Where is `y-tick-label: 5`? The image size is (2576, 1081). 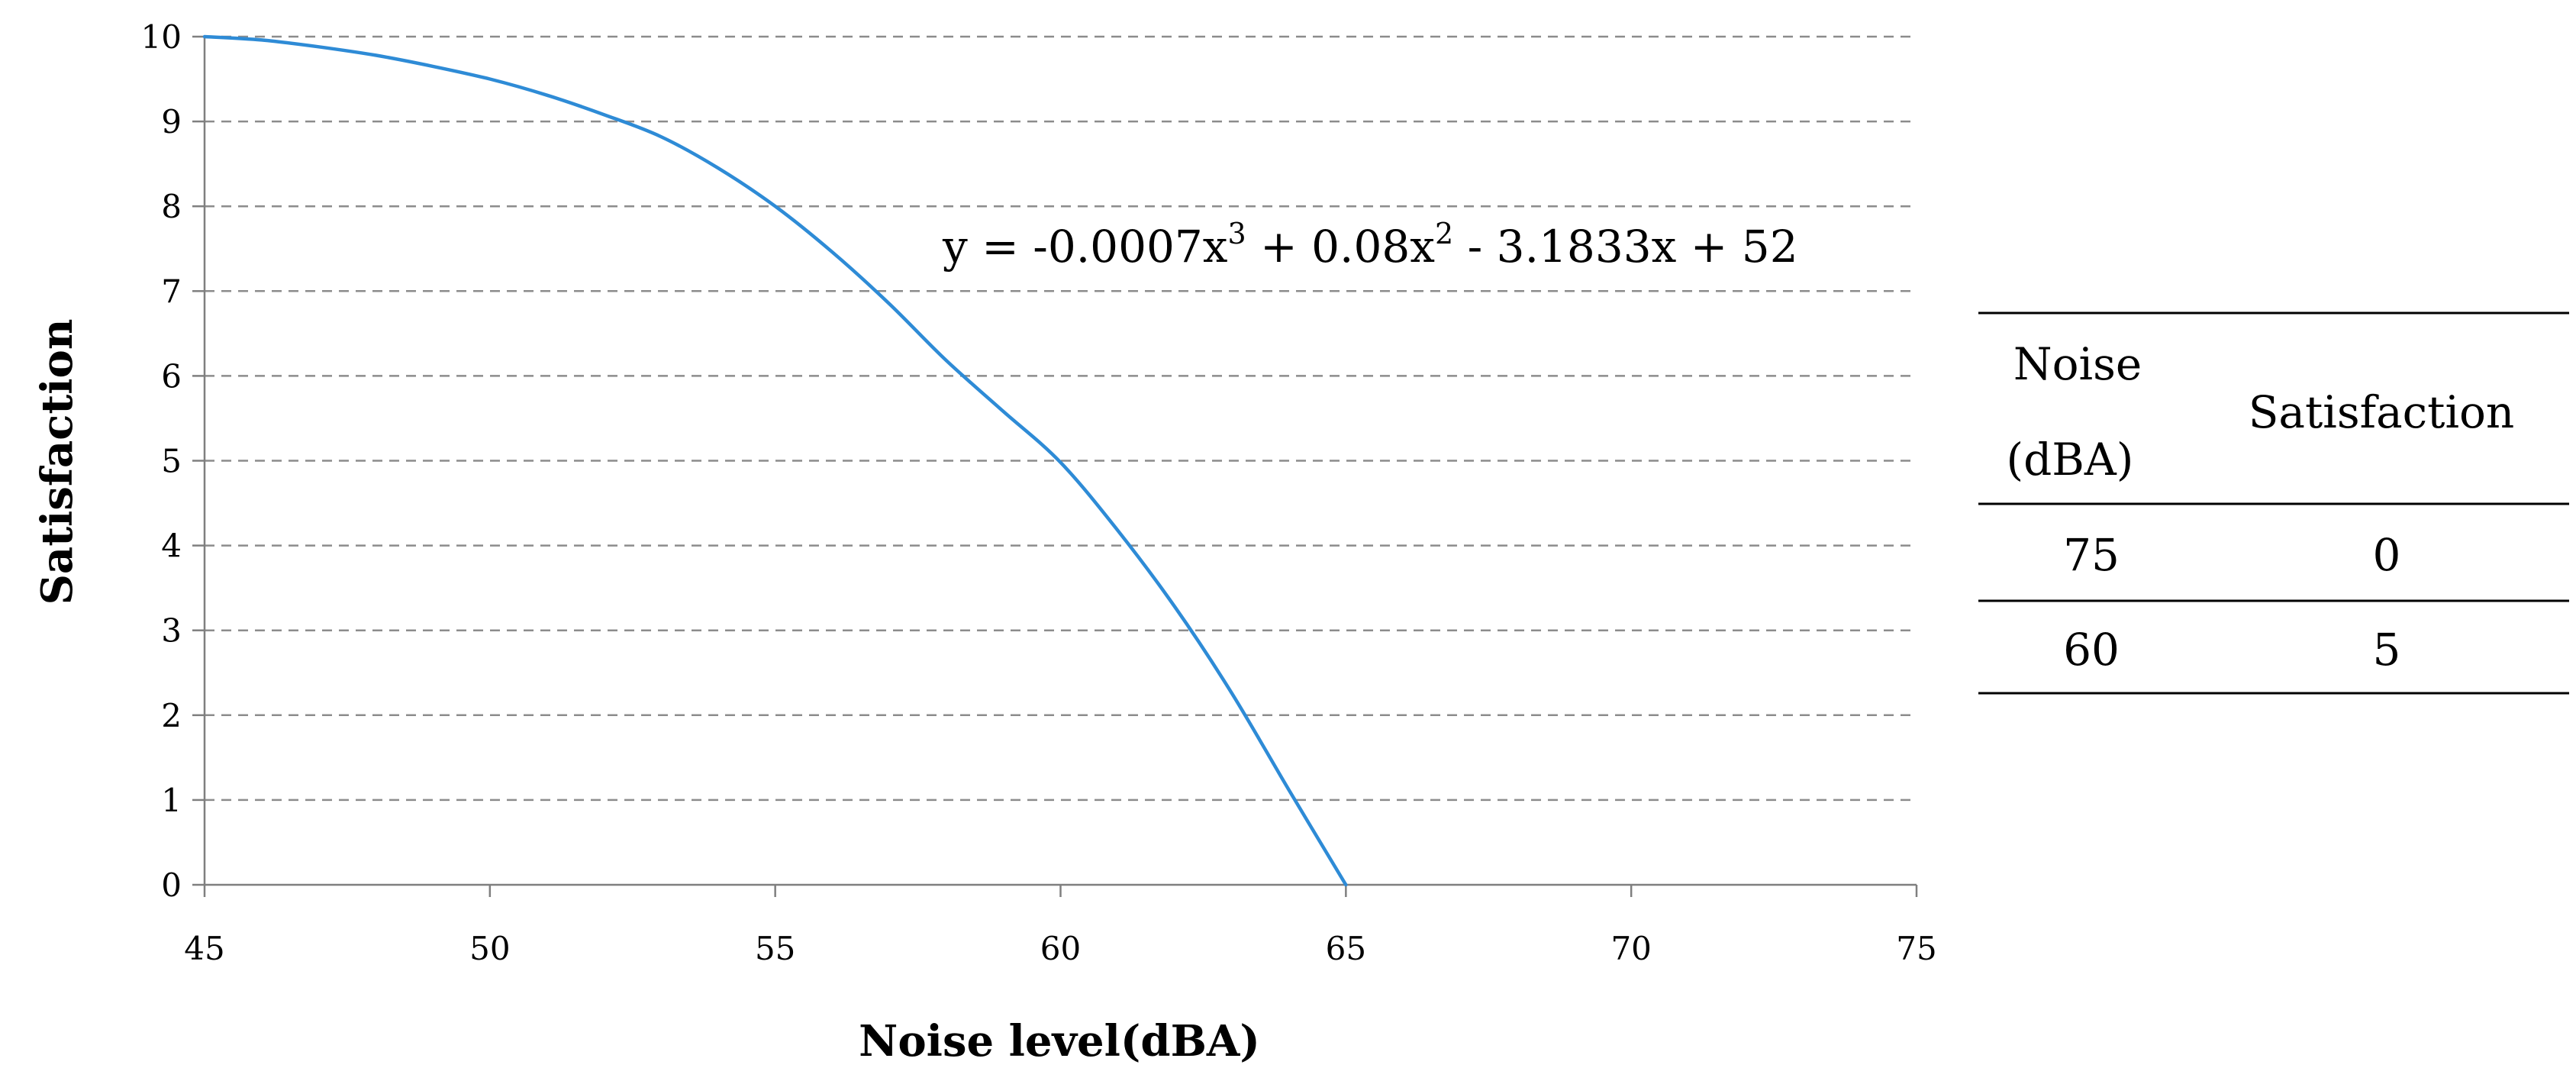
y-tick-label: 5 is located at coordinates (171, 461).